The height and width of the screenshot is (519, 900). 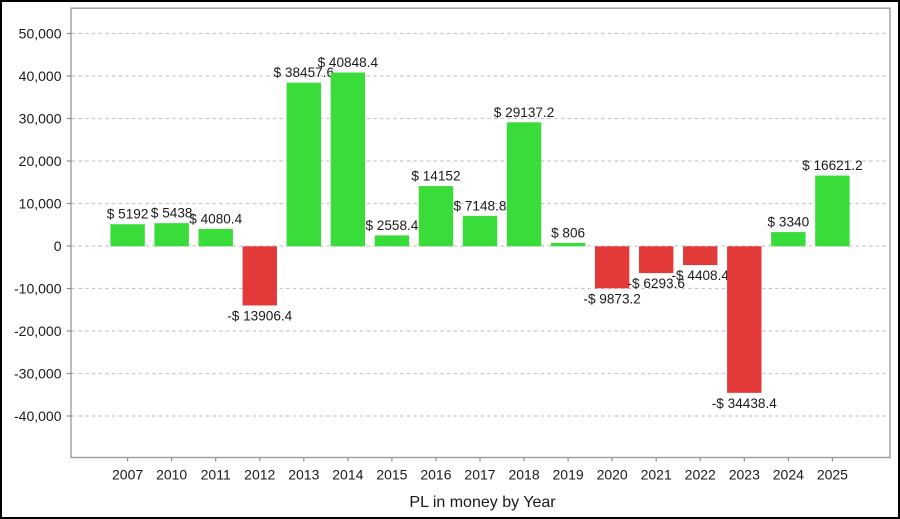 I want to click on svg-text: $ 14152, so click(x=435, y=176).